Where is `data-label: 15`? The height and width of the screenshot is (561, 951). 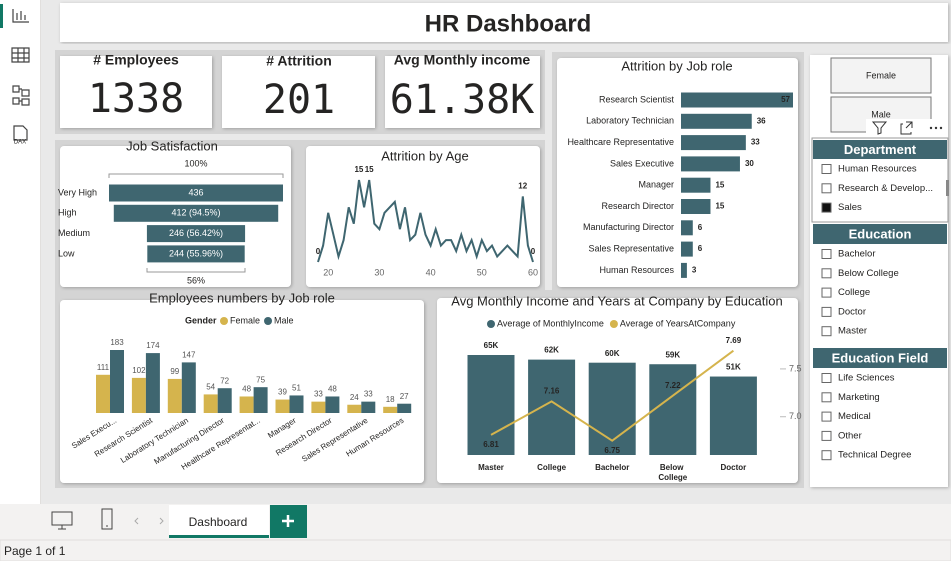 data-label: 15 is located at coordinates (719, 184).